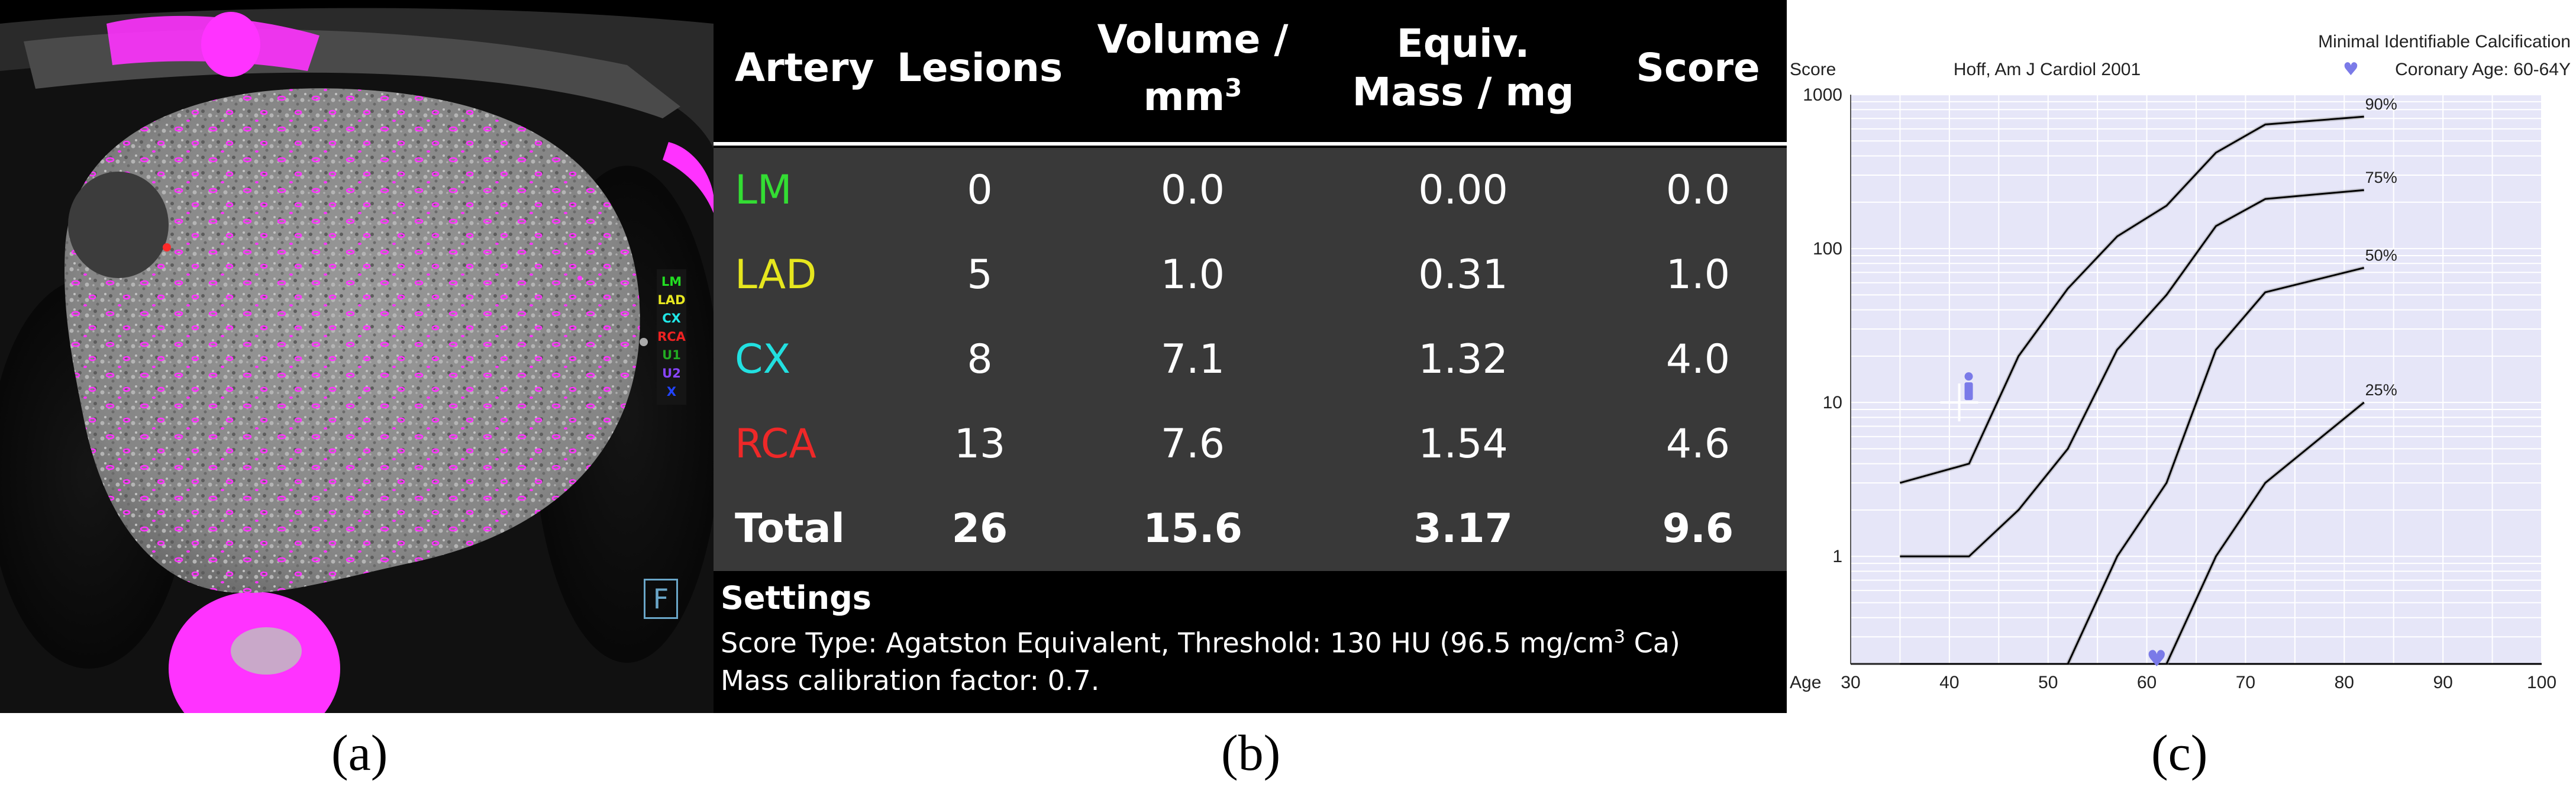  What do you see at coordinates (1192, 528) in the screenshot?
I see `cell-volume: 15.6` at bounding box center [1192, 528].